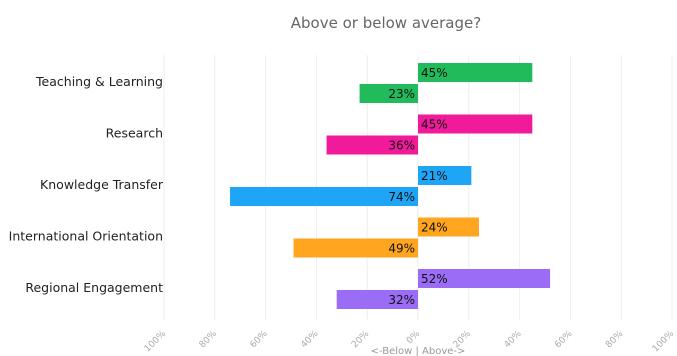 The height and width of the screenshot is (356, 677). I want to click on category-label: Regional Engagement, so click(94, 287).